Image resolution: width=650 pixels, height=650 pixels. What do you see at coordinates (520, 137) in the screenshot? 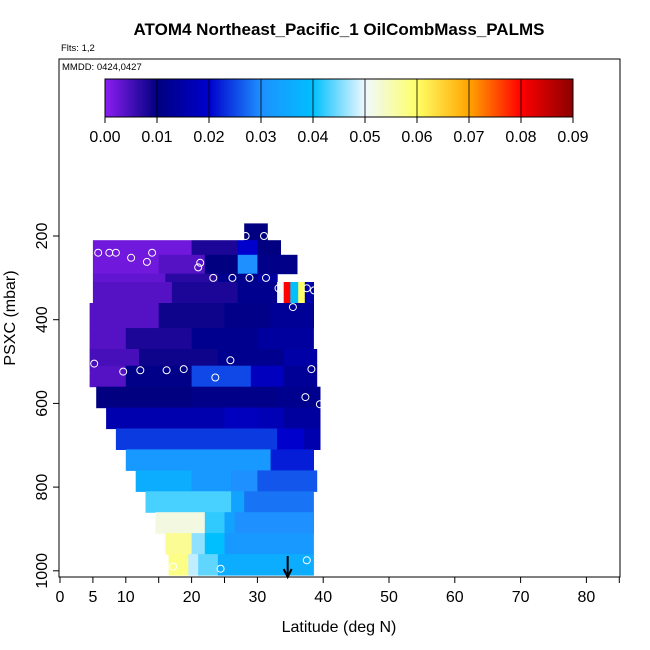
I see `colorbar-tick-label: 0.08` at bounding box center [520, 137].